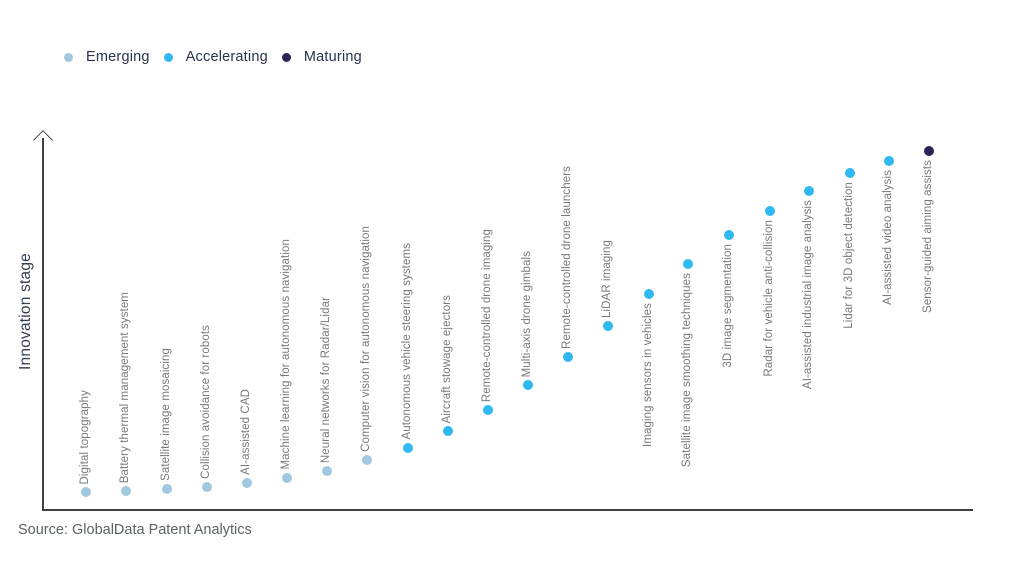  What do you see at coordinates (326, 379) in the screenshot?
I see `data-point-label: Neural networks for Radar/Lidar` at bounding box center [326, 379].